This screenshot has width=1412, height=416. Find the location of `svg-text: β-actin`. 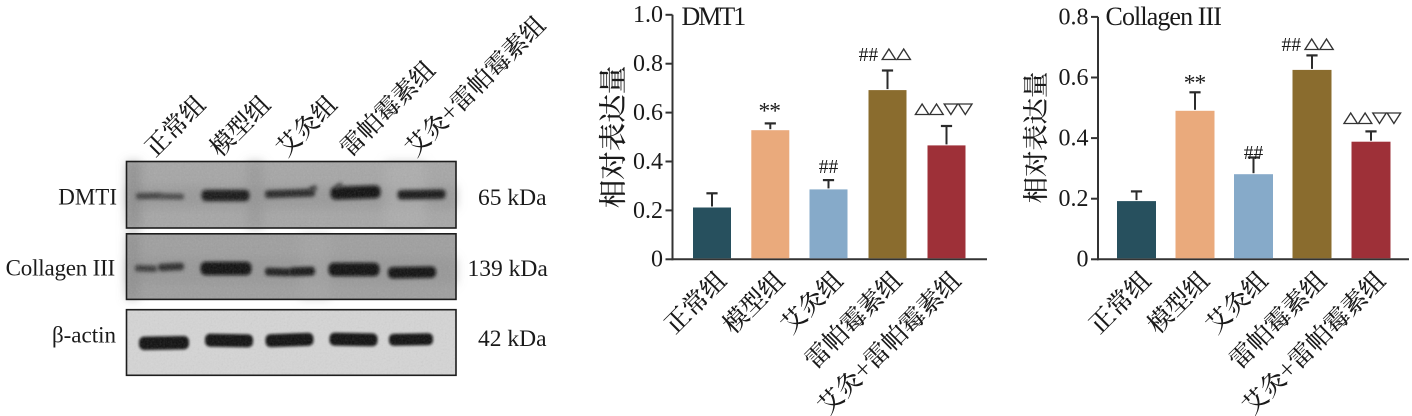

svg-text: β-actin is located at coordinates (84, 334).